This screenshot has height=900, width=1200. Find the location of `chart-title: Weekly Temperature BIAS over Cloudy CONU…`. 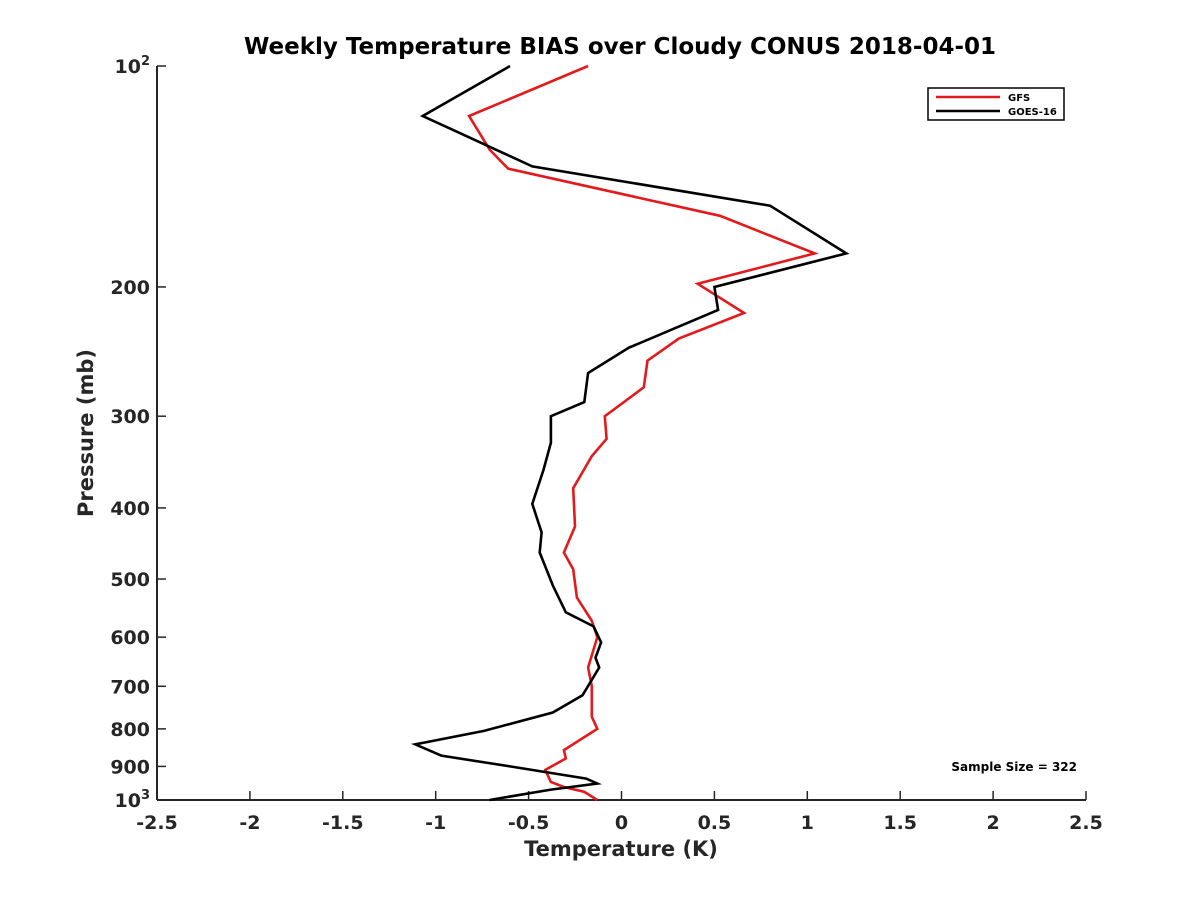

chart-title: Weekly Temperature BIAS over Cloudy CONU… is located at coordinates (620, 47).